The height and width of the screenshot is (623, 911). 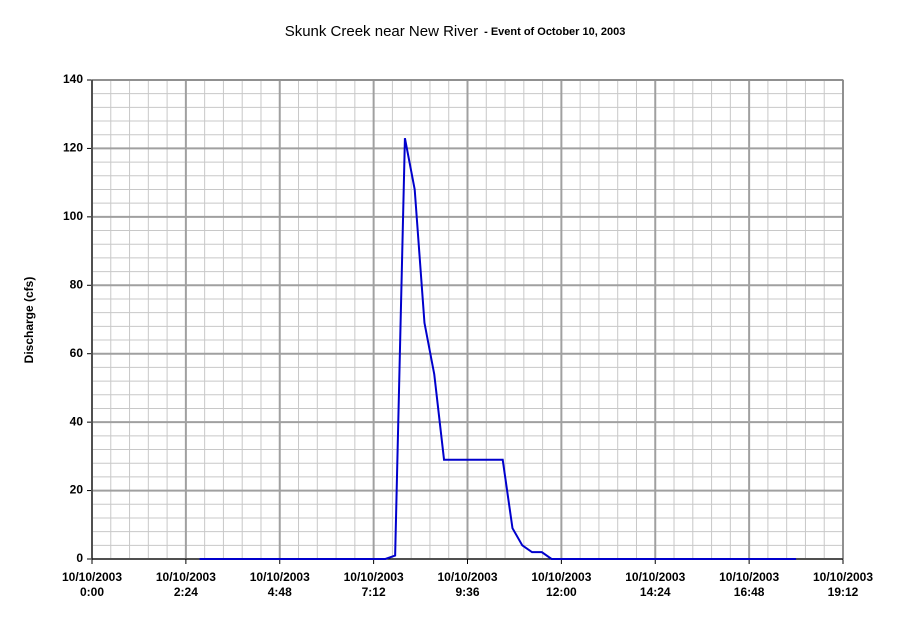 I want to click on x-tick-label: 10/10/2003 16:48, so click(x=749, y=584).